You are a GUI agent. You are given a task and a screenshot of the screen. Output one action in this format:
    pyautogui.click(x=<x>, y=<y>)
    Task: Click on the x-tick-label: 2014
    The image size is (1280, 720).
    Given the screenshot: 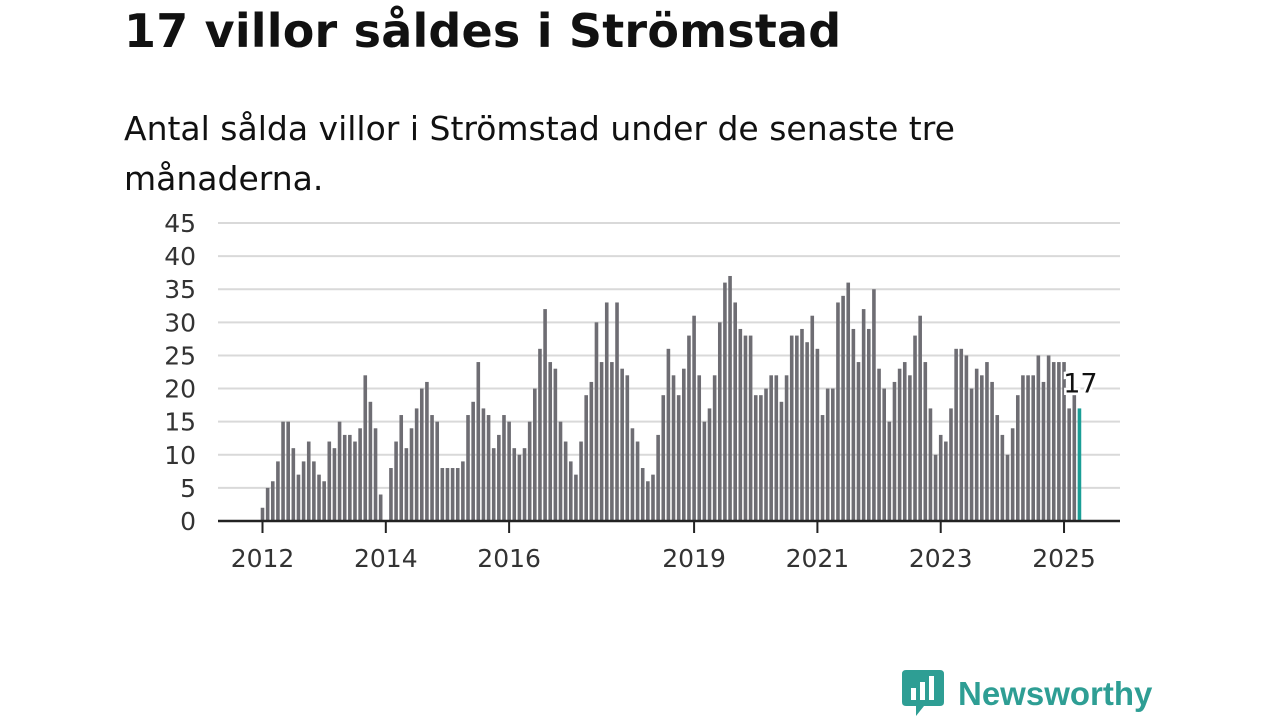 What is the action you would take?
    pyautogui.click(x=386, y=558)
    